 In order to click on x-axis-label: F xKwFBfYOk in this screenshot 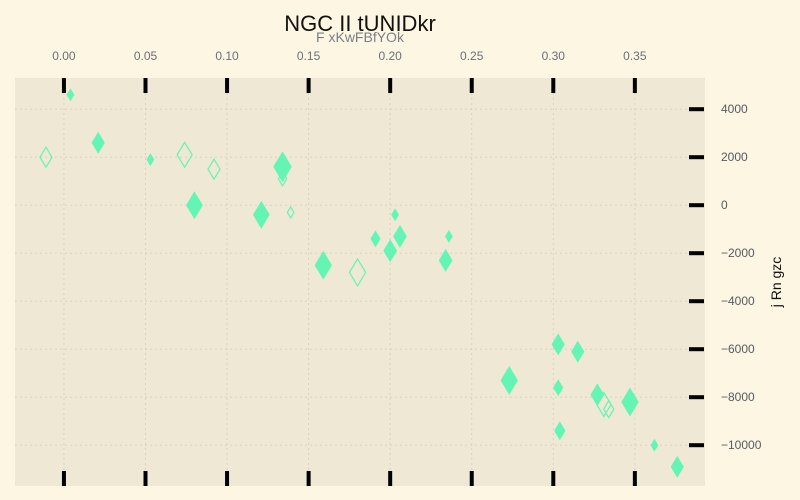, I will do `click(360, 37)`.